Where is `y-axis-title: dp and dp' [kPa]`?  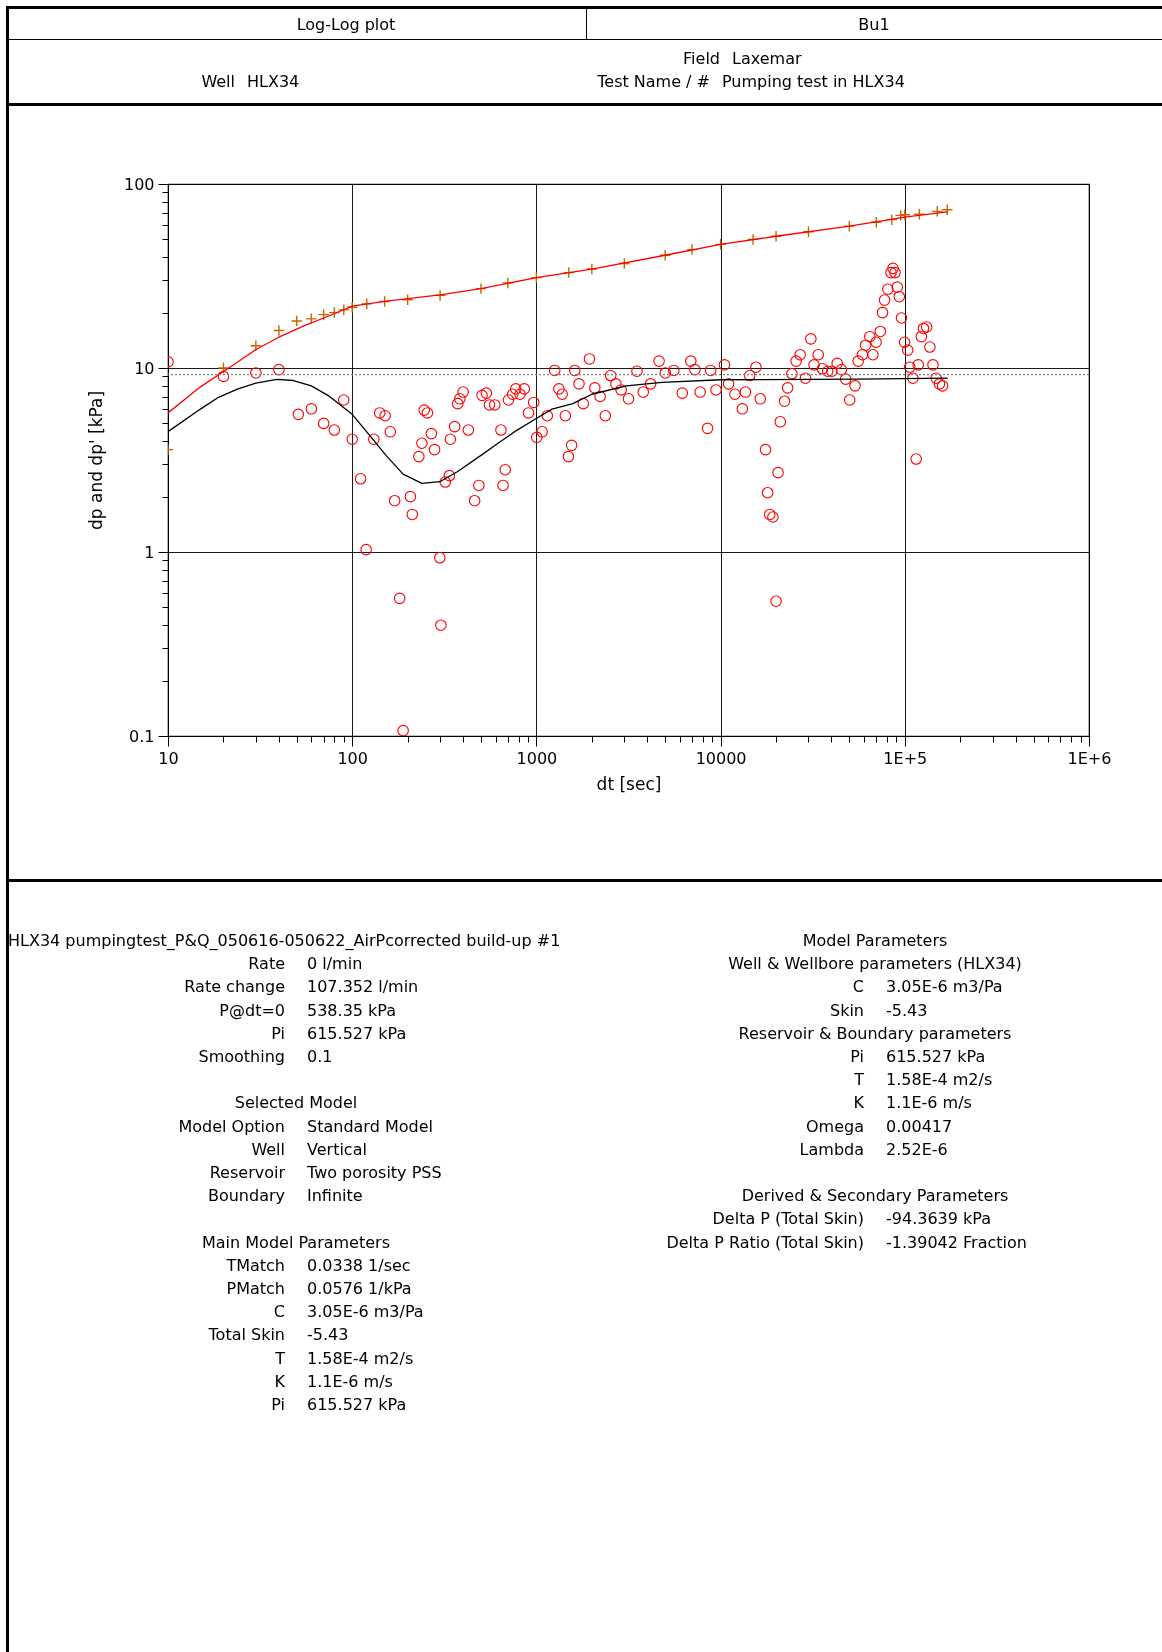 y-axis-title: dp and dp' [kPa] is located at coordinates (95, 460).